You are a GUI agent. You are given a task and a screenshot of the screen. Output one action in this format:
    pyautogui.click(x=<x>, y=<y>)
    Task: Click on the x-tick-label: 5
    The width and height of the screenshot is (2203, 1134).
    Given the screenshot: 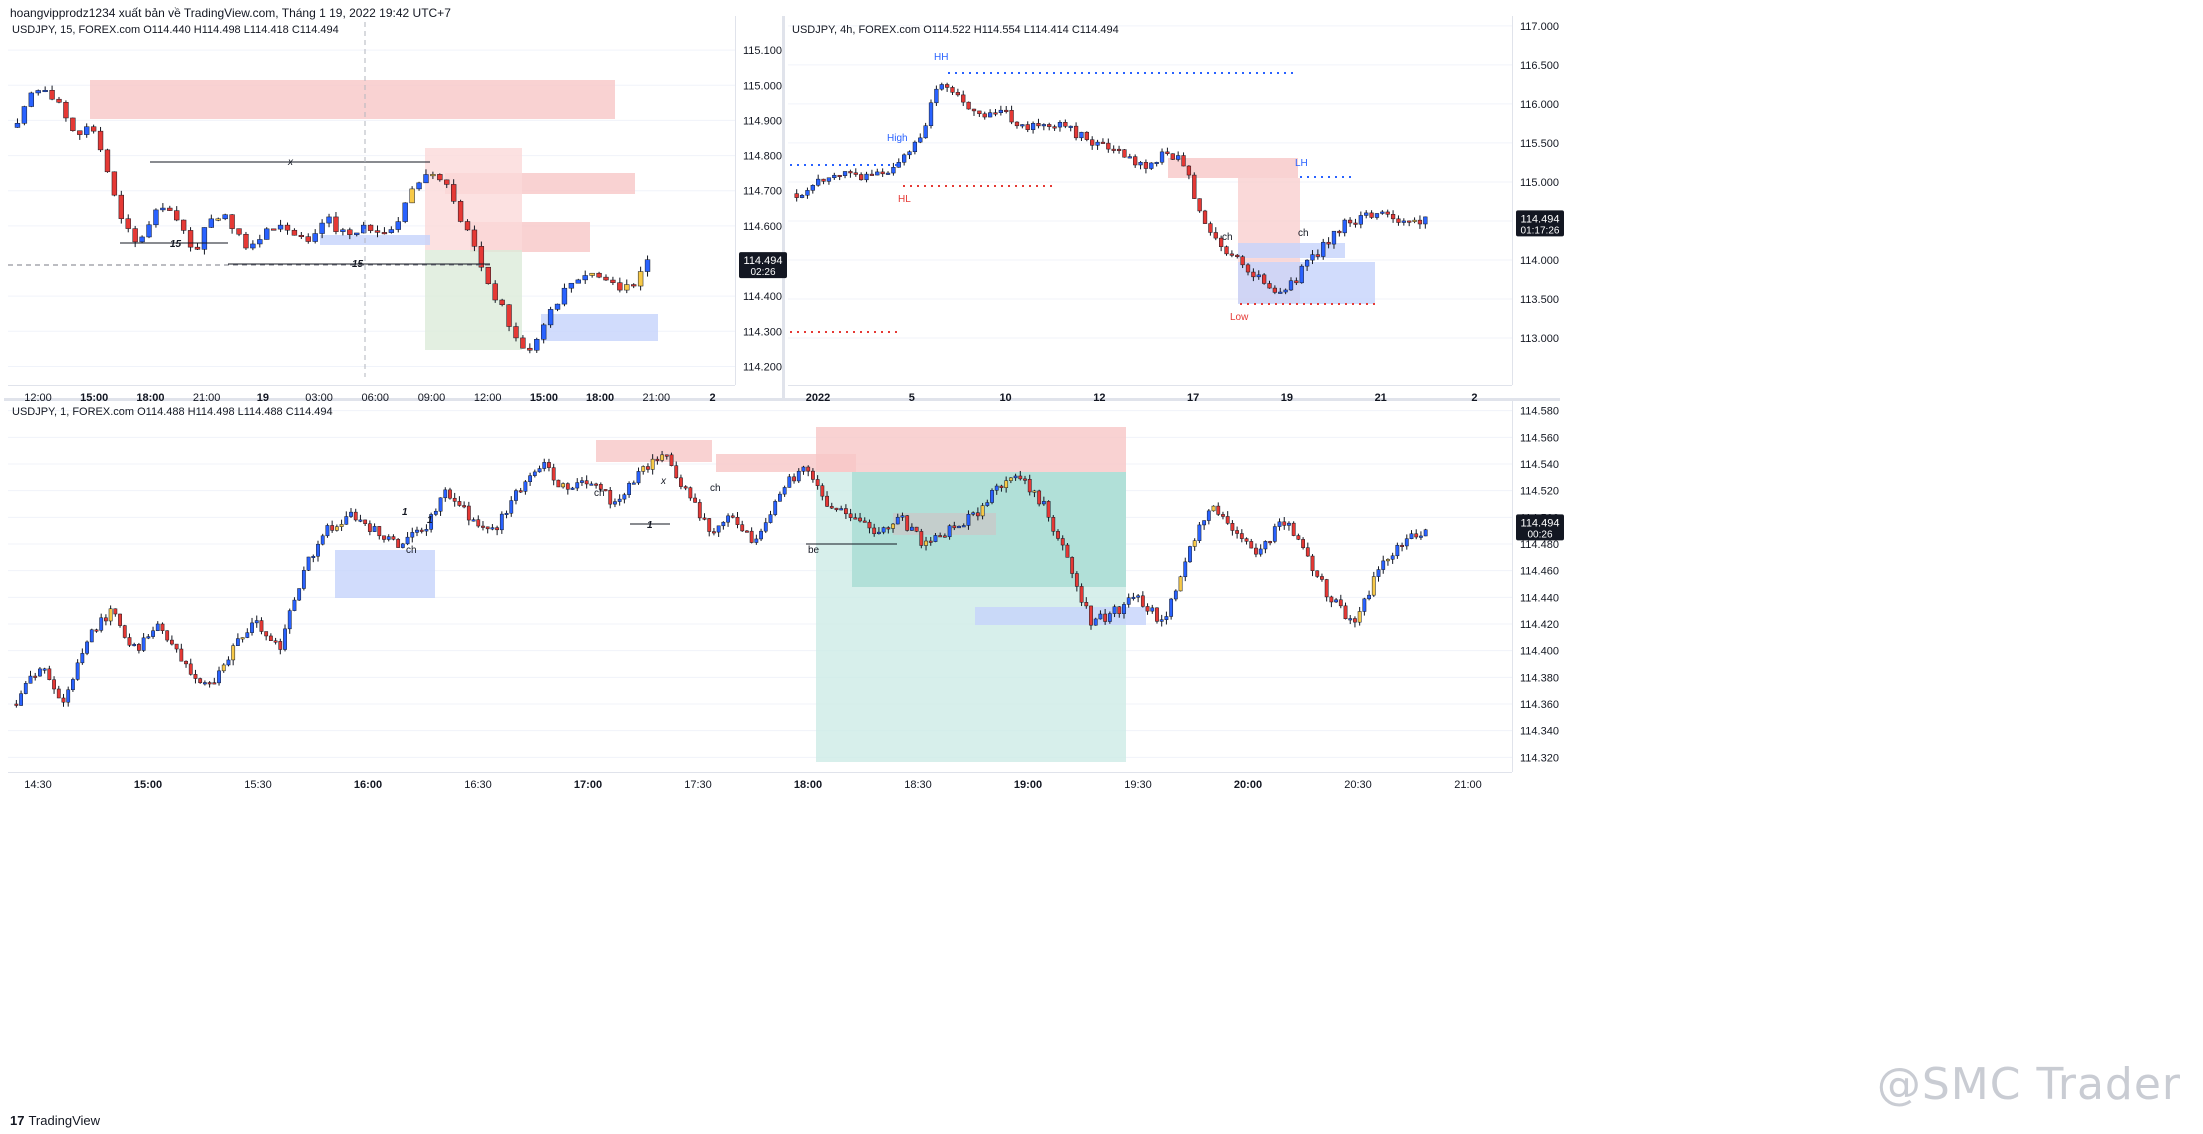 What is the action you would take?
    pyautogui.click(x=912, y=398)
    